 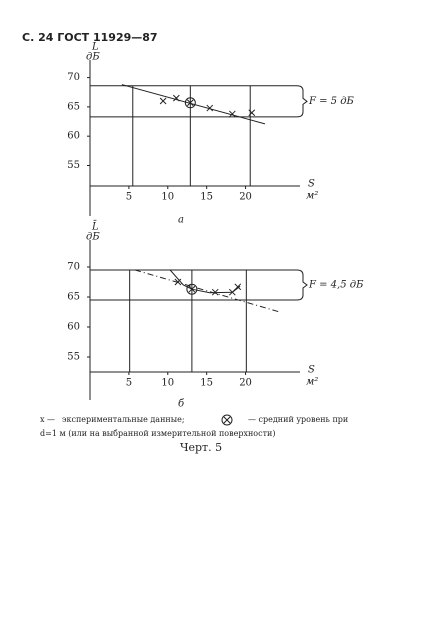 What do you see at coordinates (331, 101) in the screenshot?
I see `limit-label: F = 5 дБ` at bounding box center [331, 101].